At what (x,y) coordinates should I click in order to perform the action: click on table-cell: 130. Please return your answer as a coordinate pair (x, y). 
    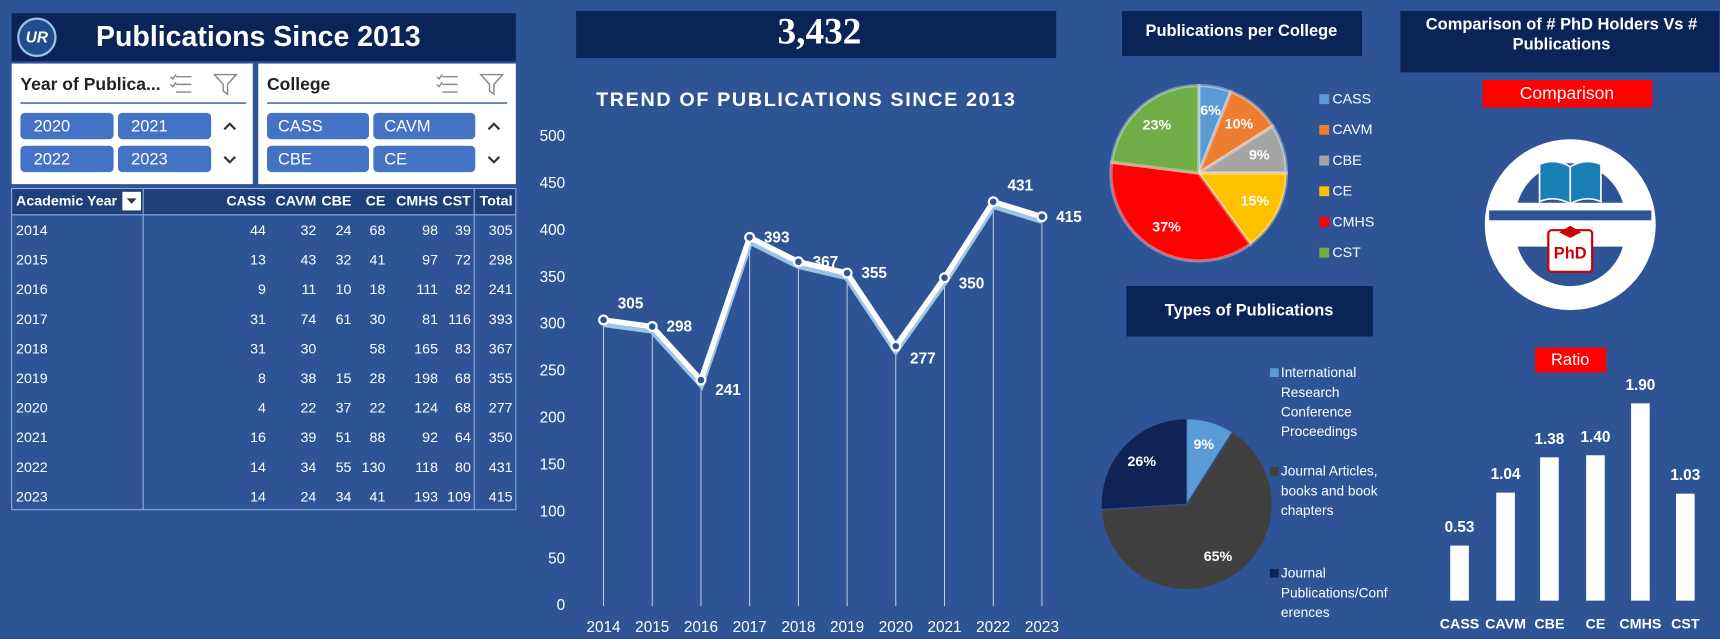
    Looking at the image, I should click on (374, 468).